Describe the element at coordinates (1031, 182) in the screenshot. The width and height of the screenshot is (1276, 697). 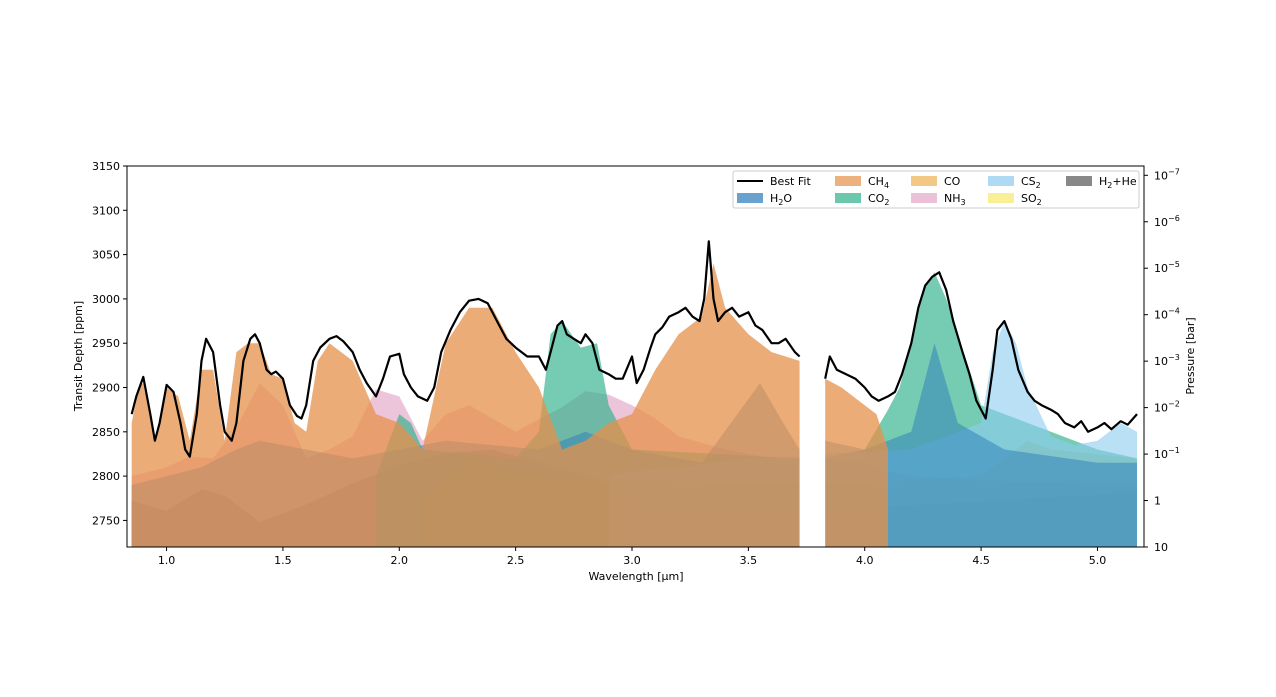
I see `legend-label: CS2` at that location.